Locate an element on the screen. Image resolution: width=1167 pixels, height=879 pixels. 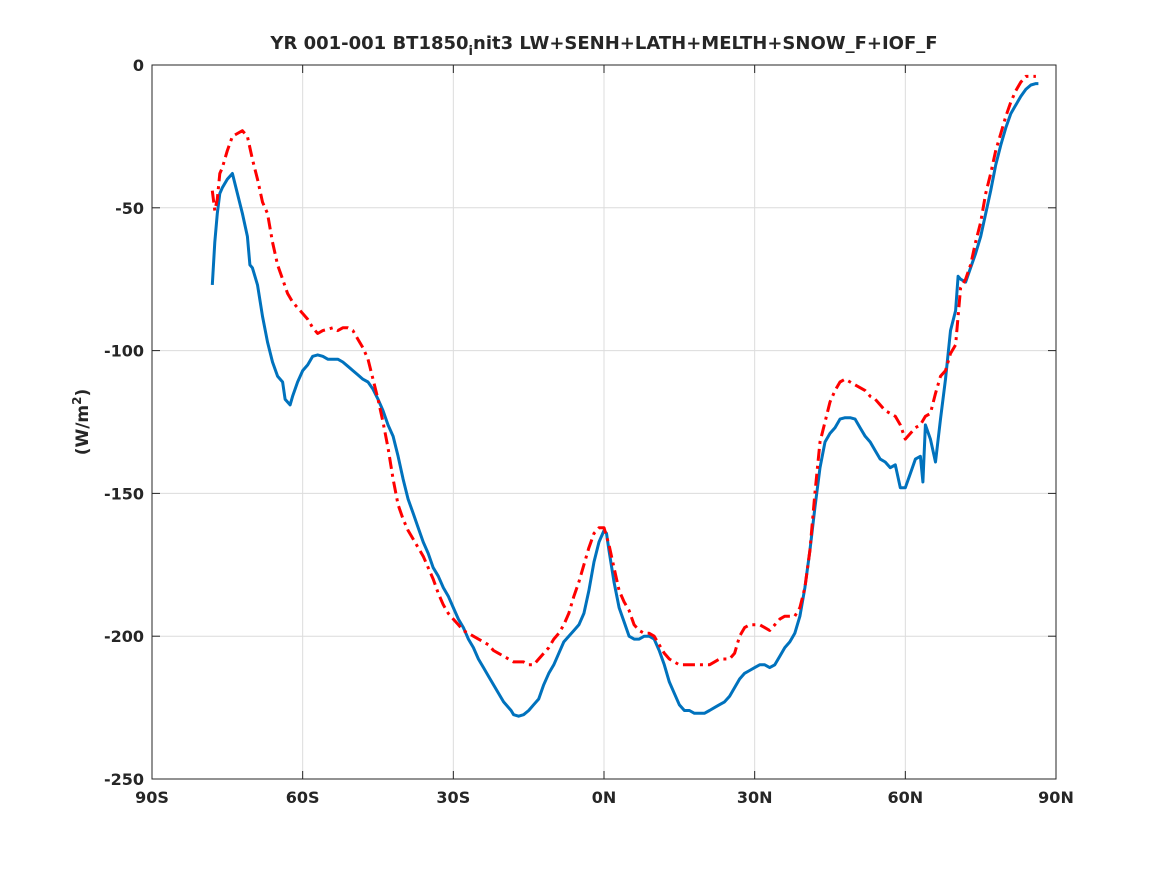
y-tick-label: -100 is located at coordinates (124, 351).